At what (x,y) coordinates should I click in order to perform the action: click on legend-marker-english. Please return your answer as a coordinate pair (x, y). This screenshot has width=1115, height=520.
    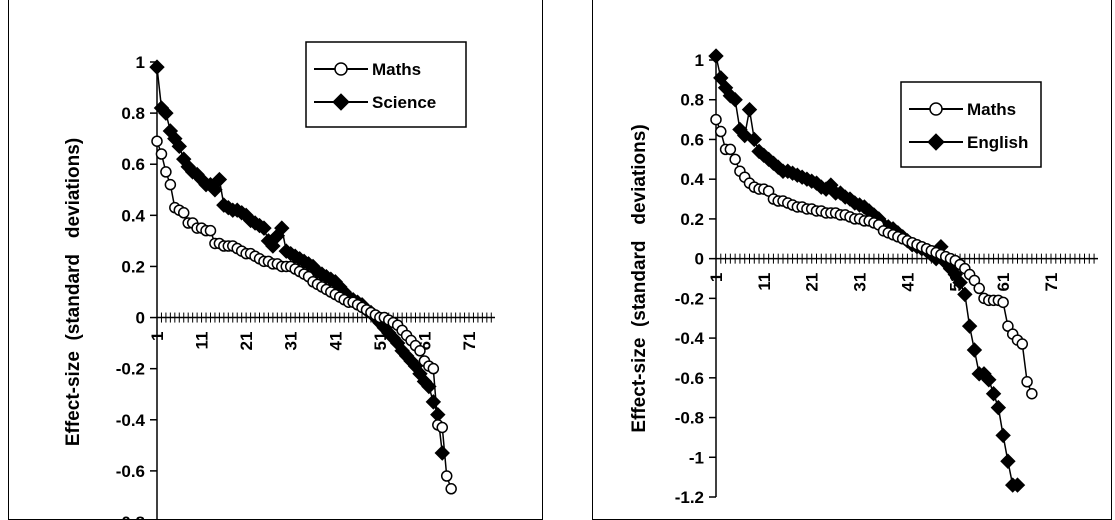
    Looking at the image, I should click on (936, 142).